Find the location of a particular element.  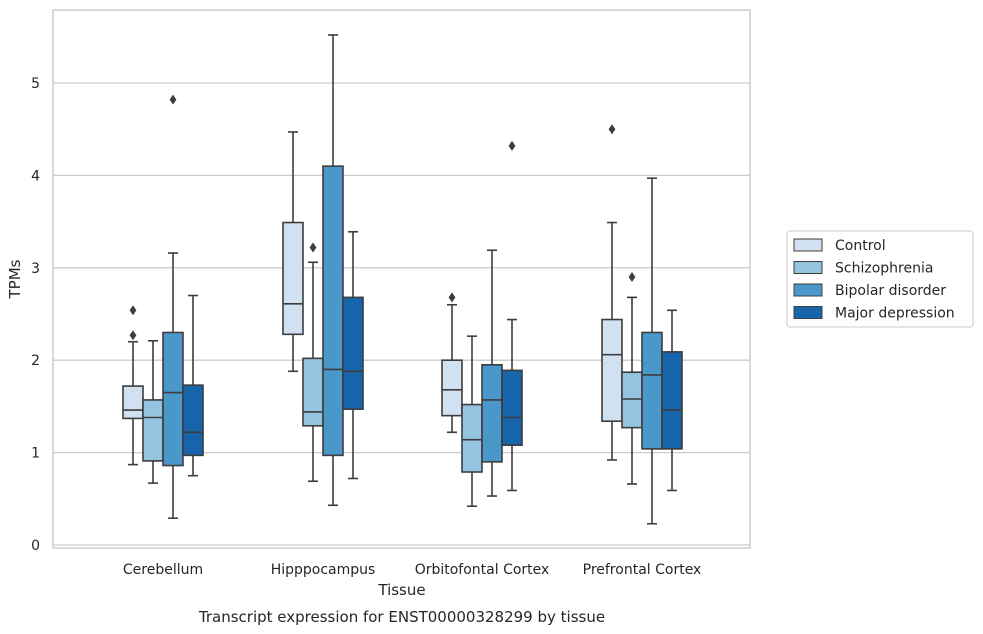

x-tick-label: Cerebellum is located at coordinates (163, 570).